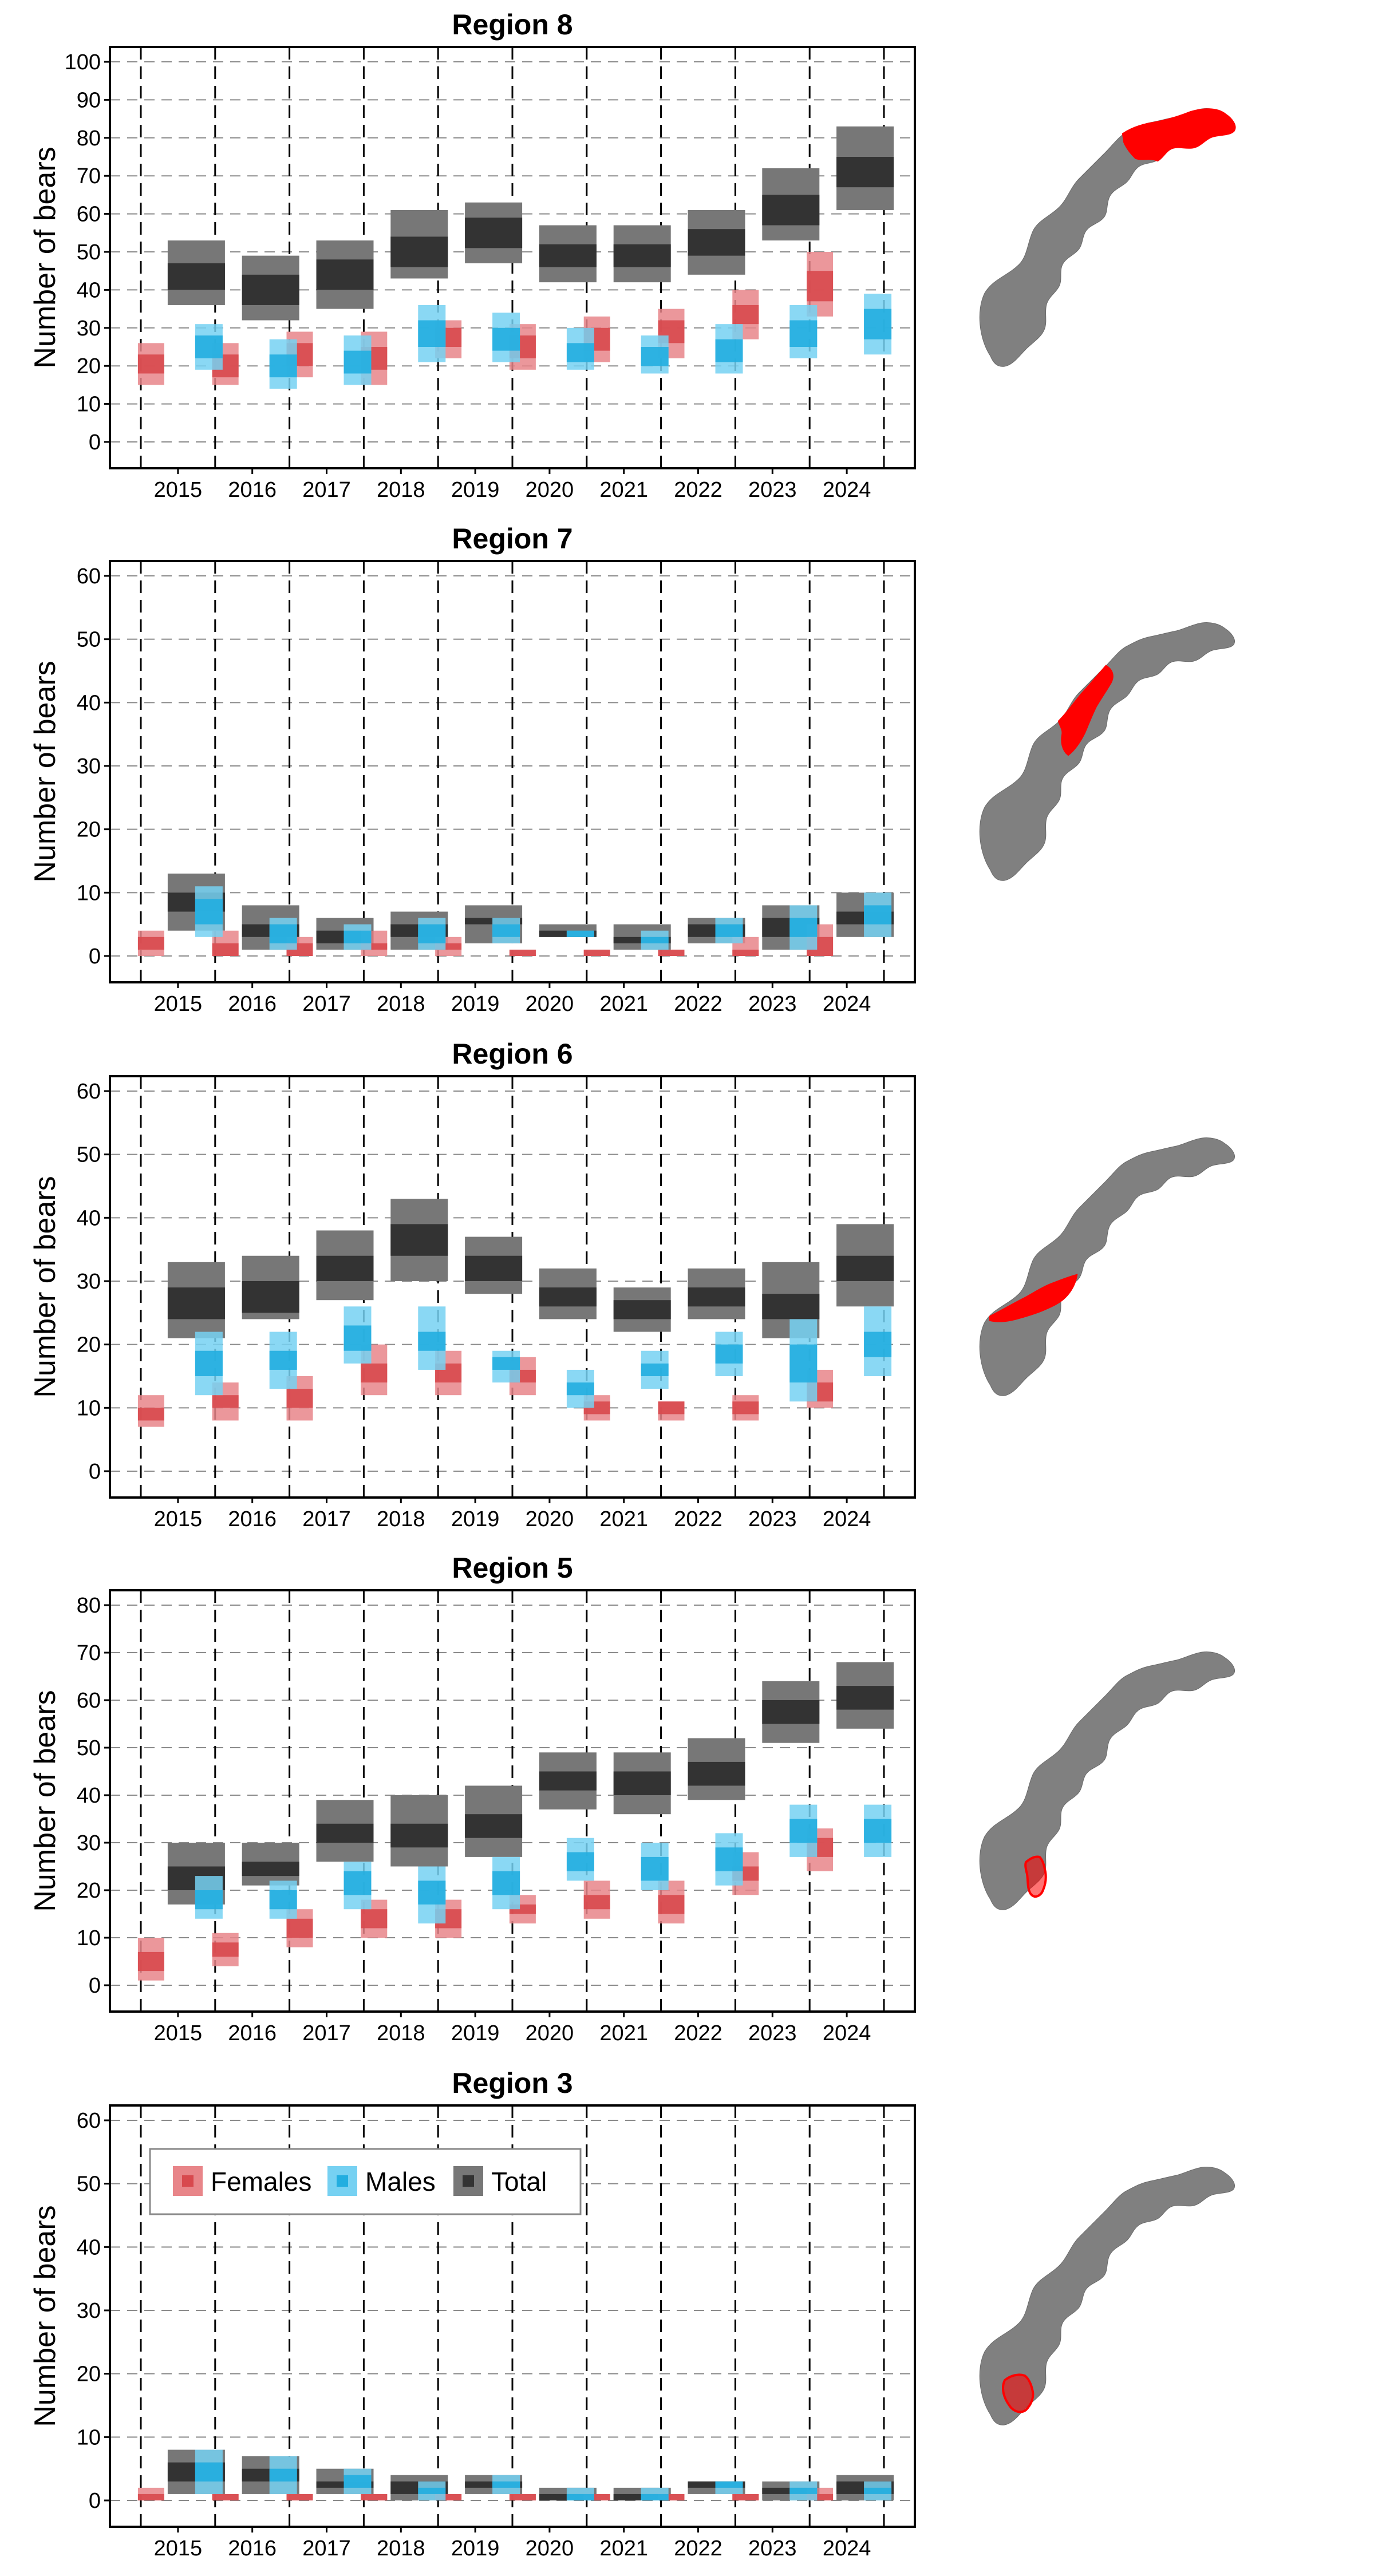  I want to click on y-tick-label: 60, so click(89, 215).